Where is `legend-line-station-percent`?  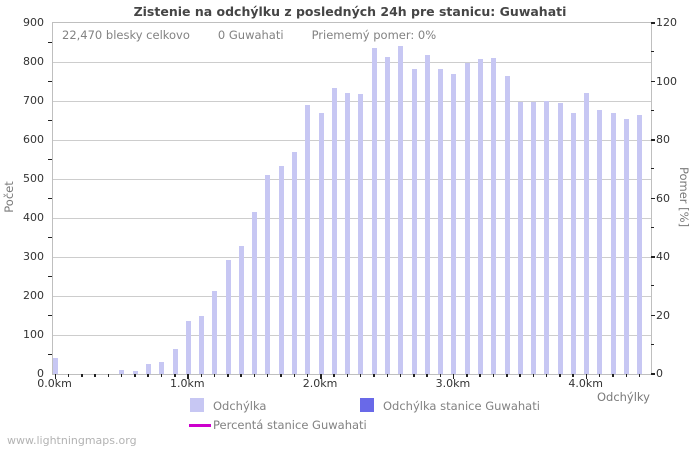 legend-line-station-percent is located at coordinates (200, 425).